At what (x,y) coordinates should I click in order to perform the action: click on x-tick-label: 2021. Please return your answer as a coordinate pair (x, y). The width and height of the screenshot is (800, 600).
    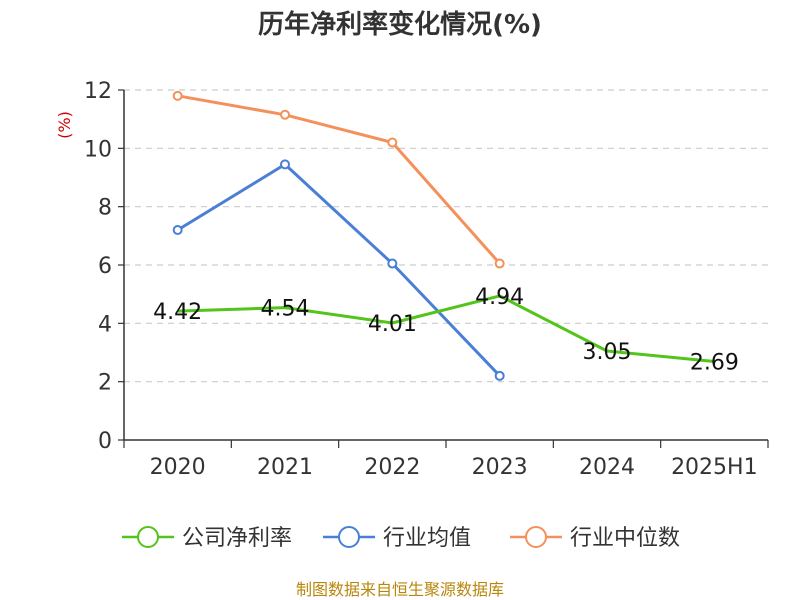
    Looking at the image, I should click on (285, 467).